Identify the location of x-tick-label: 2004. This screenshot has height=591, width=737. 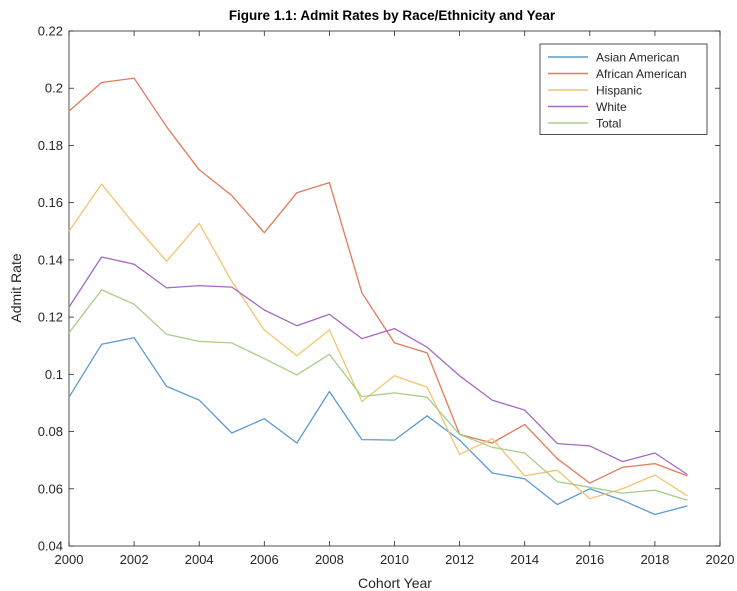
(199, 559).